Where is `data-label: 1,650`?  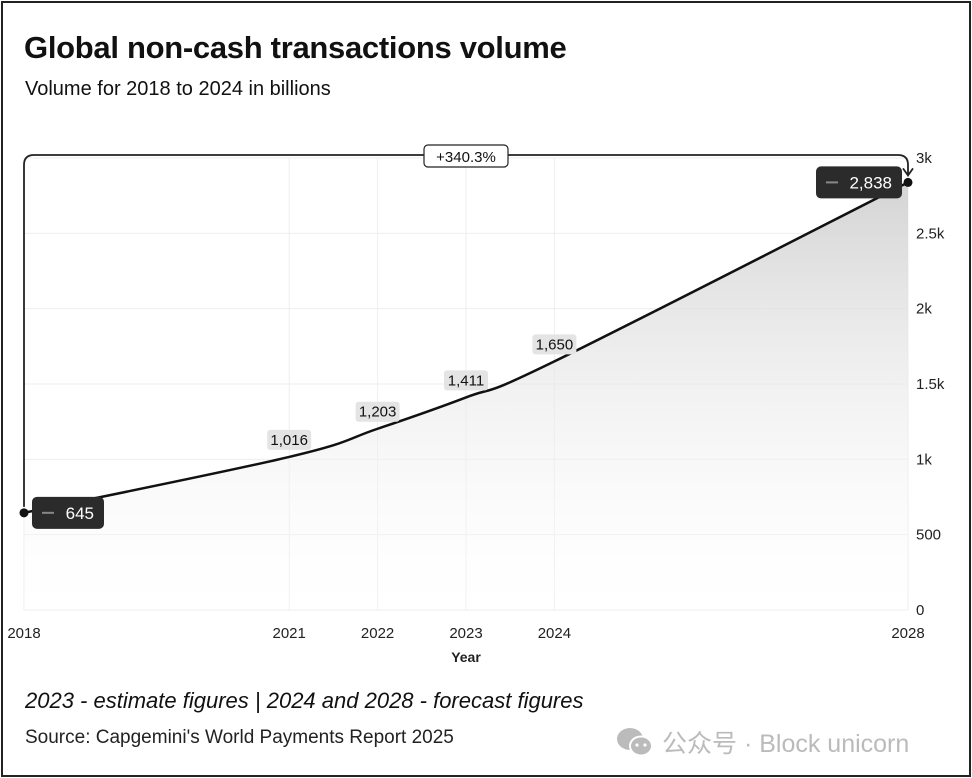
data-label: 1,650 is located at coordinates (555, 344).